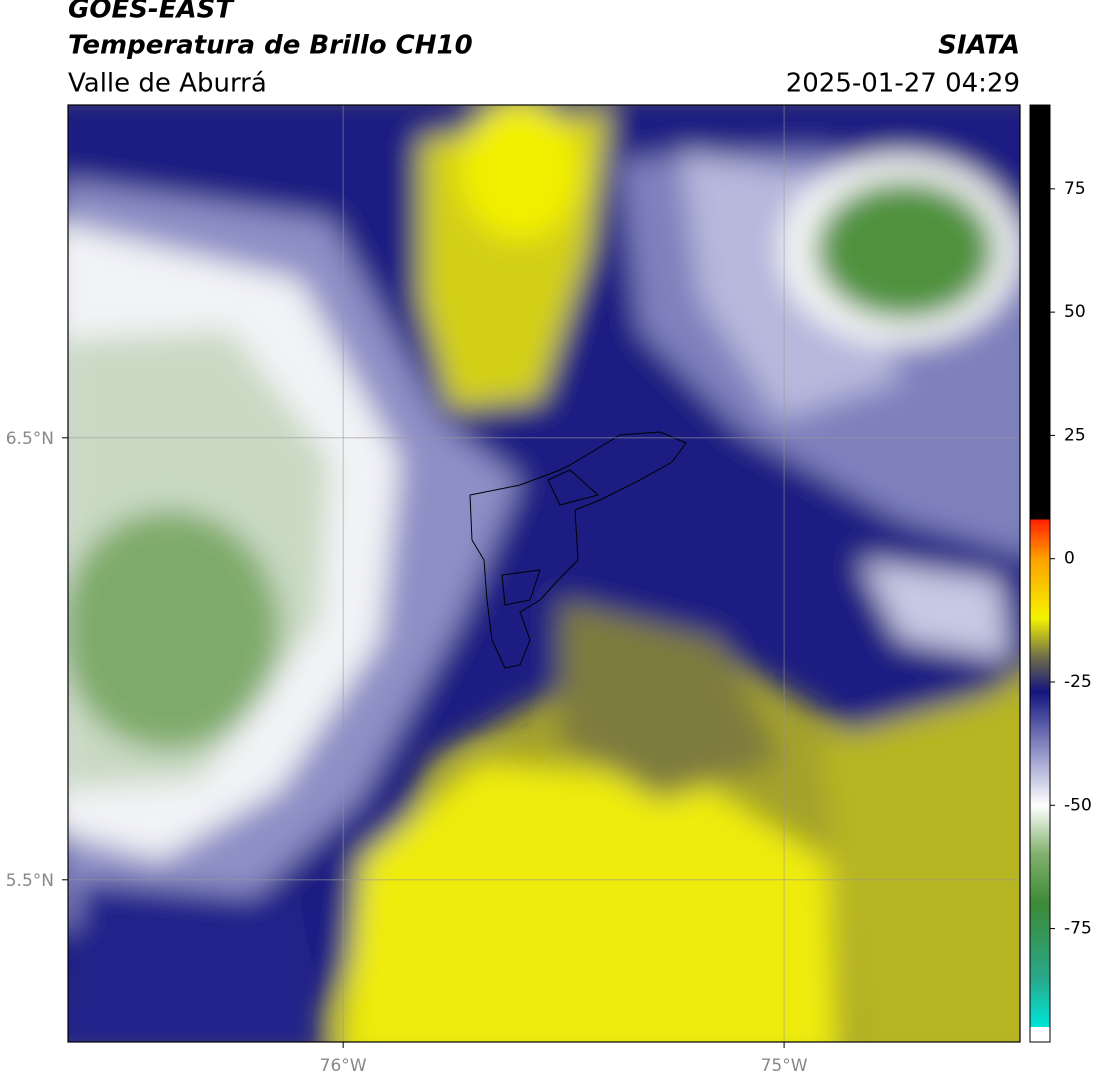 Image resolution: width=1094 pixels, height=1082 pixels. I want to click on subtitle: Temperatura de Brillo CH10, so click(270, 46).